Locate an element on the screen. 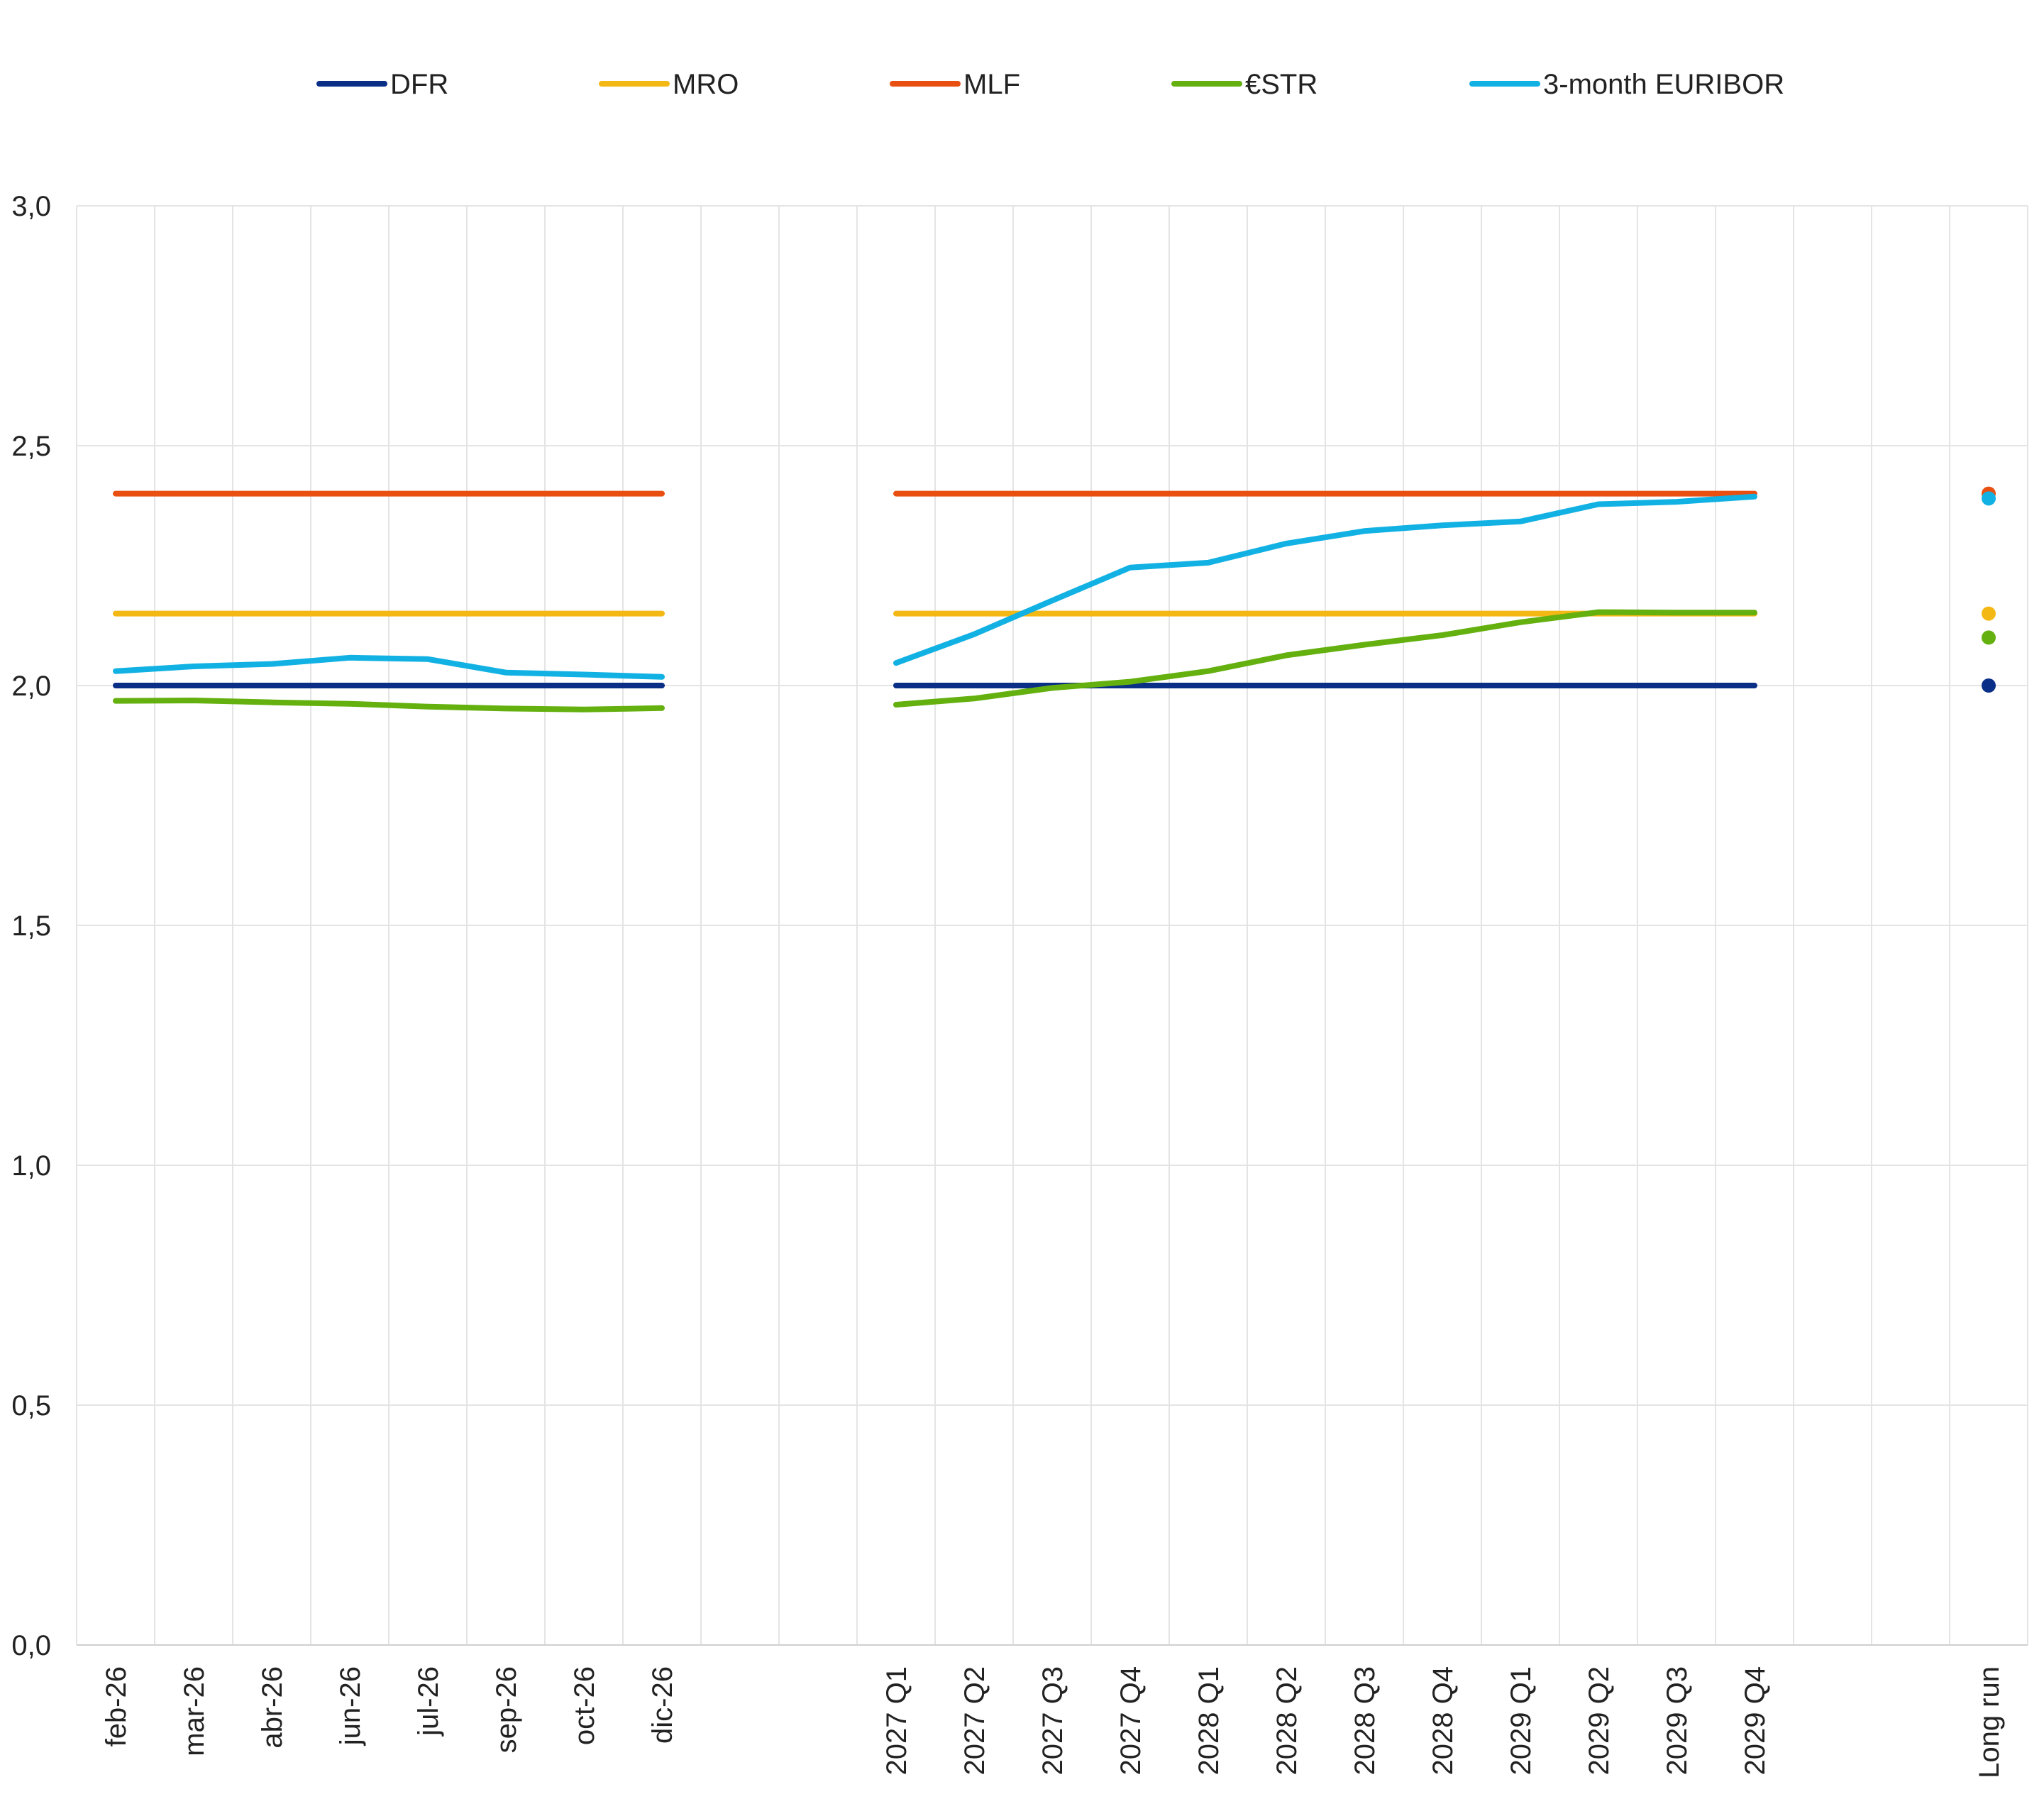 The width and height of the screenshot is (2044, 1799). y-tick-label: 1,0 is located at coordinates (31, 1166).